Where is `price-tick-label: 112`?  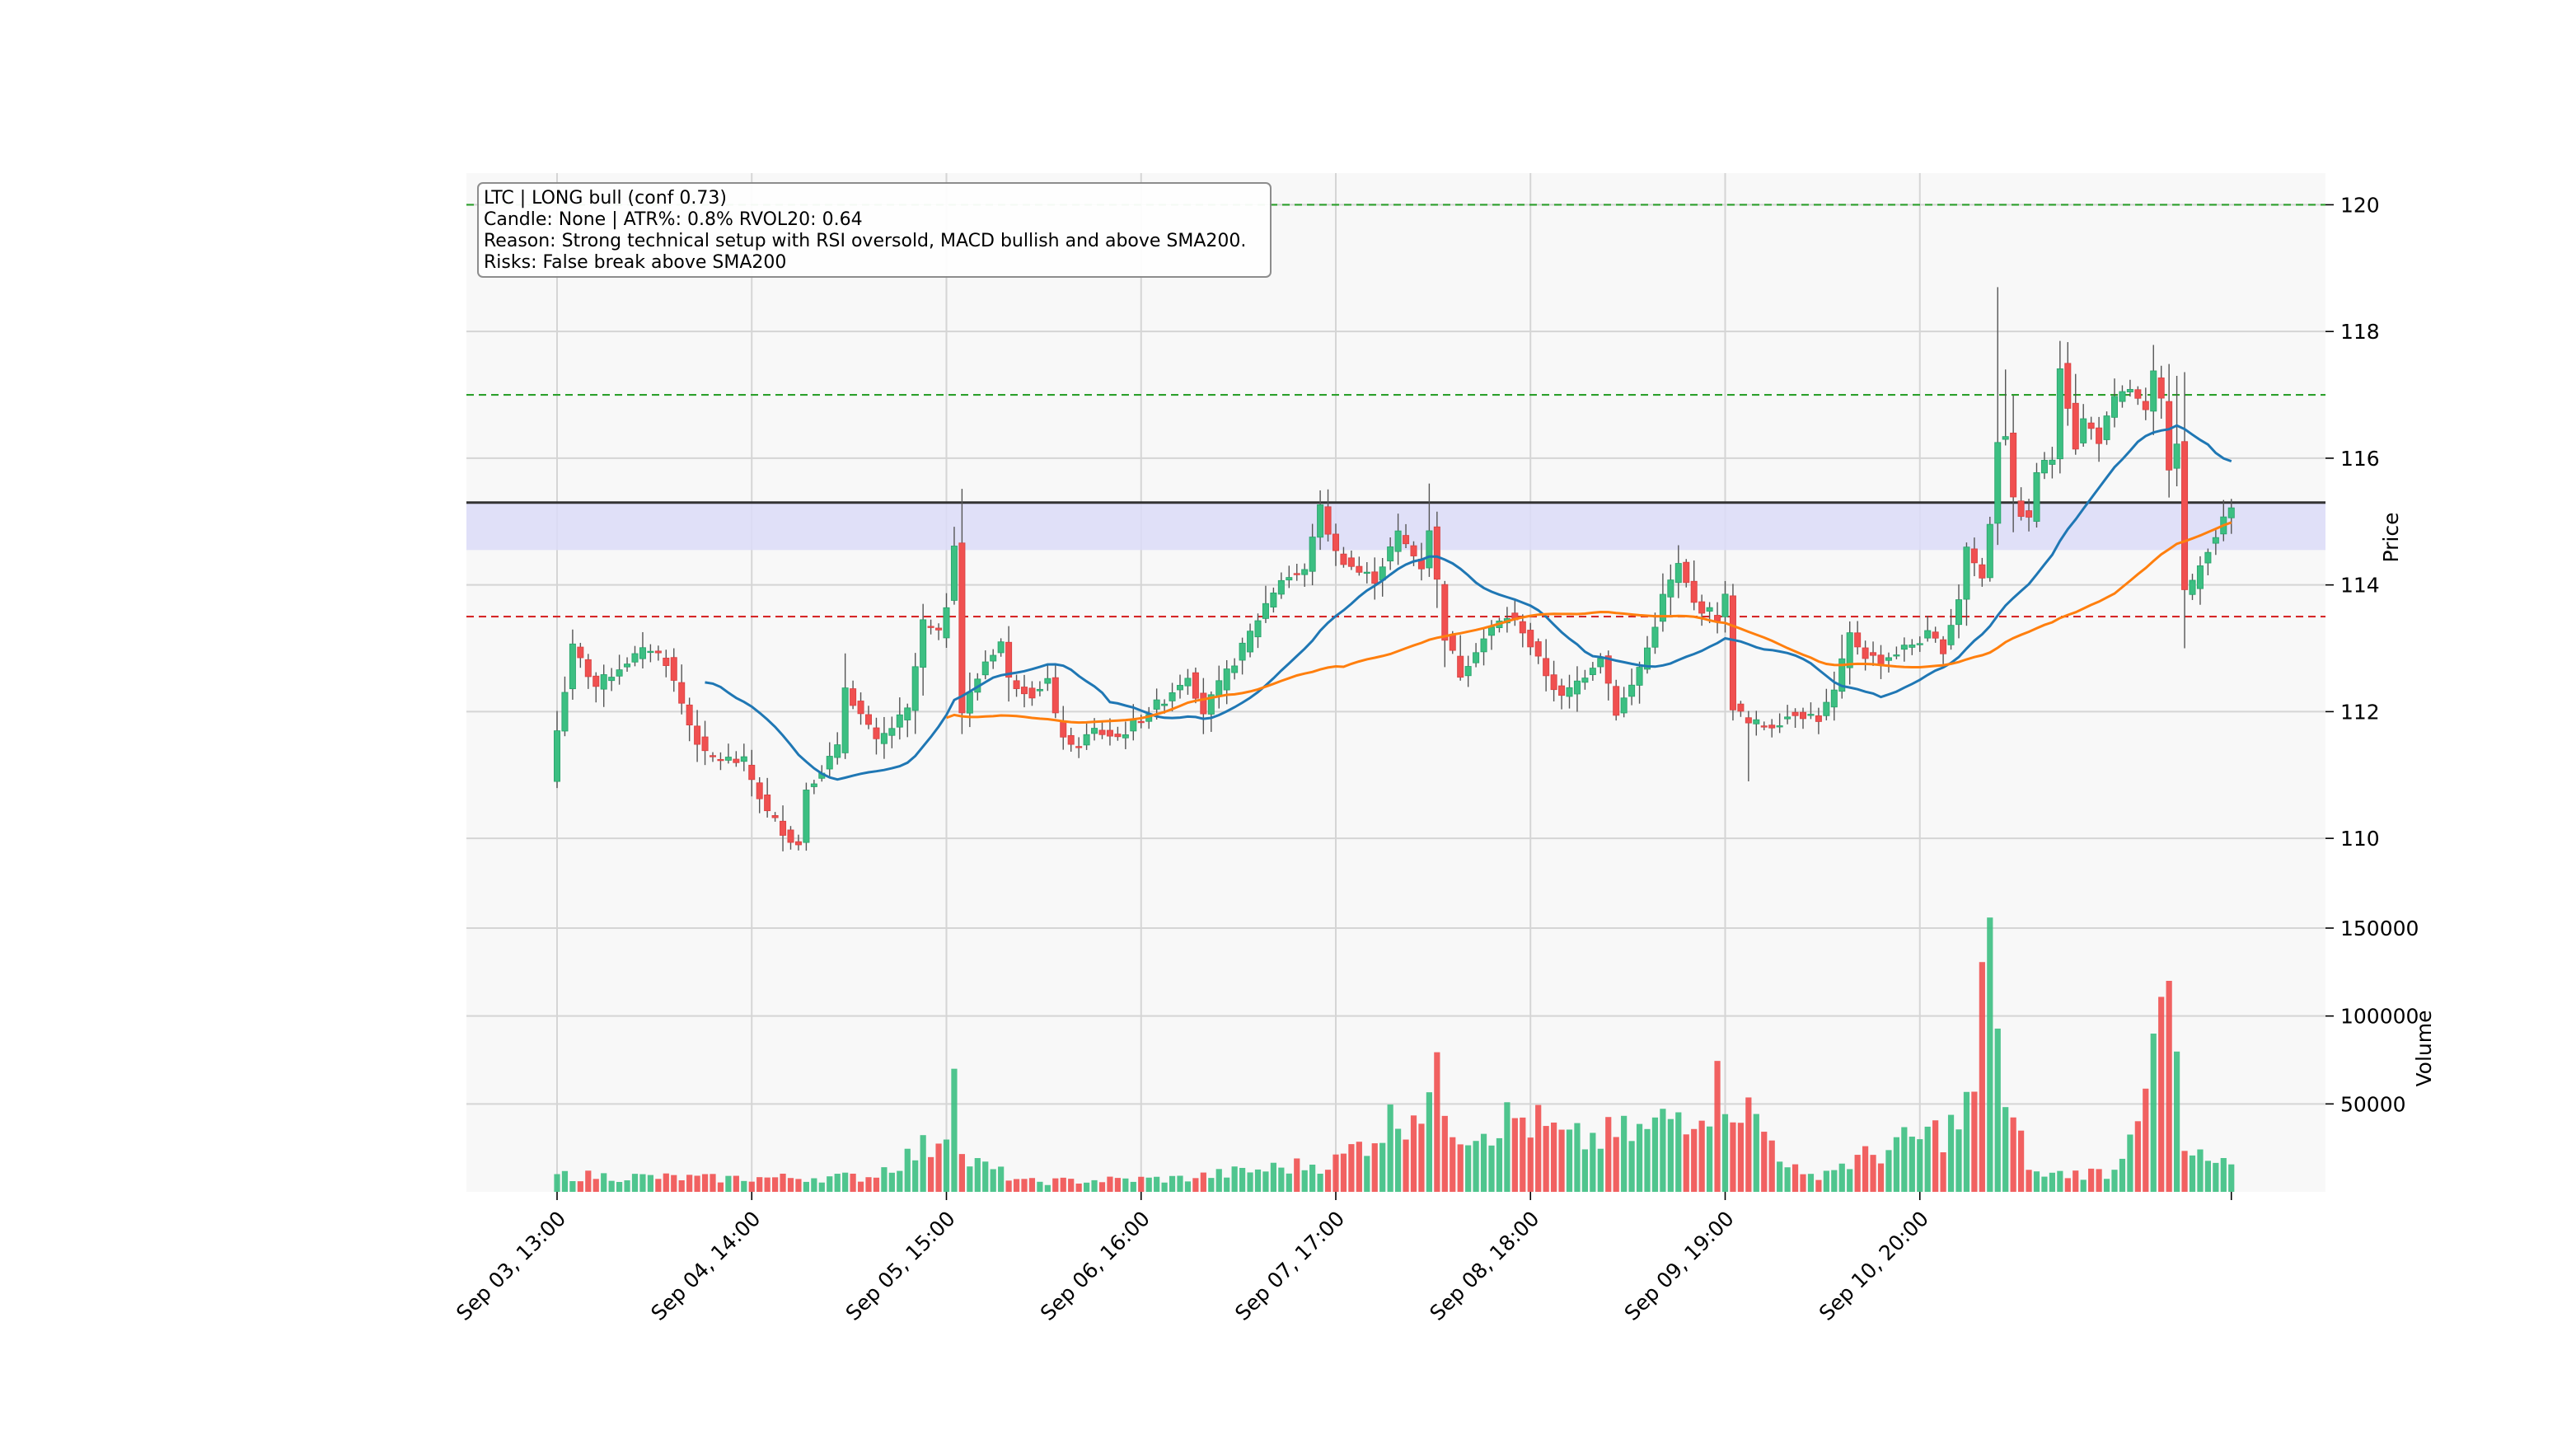
price-tick-label: 112 is located at coordinates (2360, 712).